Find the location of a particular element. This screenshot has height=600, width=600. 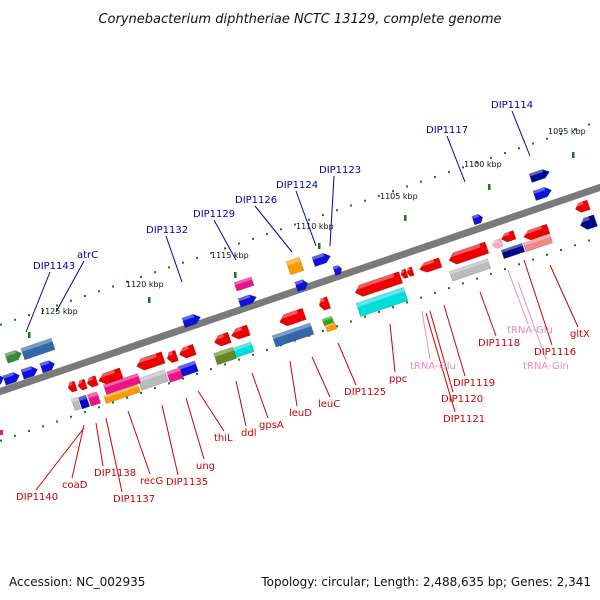

accession-text: Accession: NC_002935 is located at coordinates (77, 582).